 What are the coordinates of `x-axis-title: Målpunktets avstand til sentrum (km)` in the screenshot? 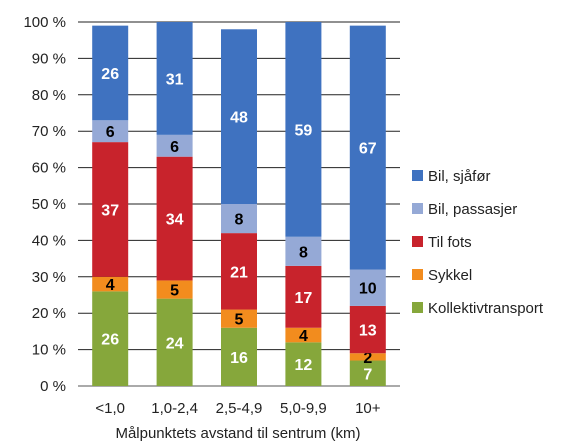 It's located at (237, 433).